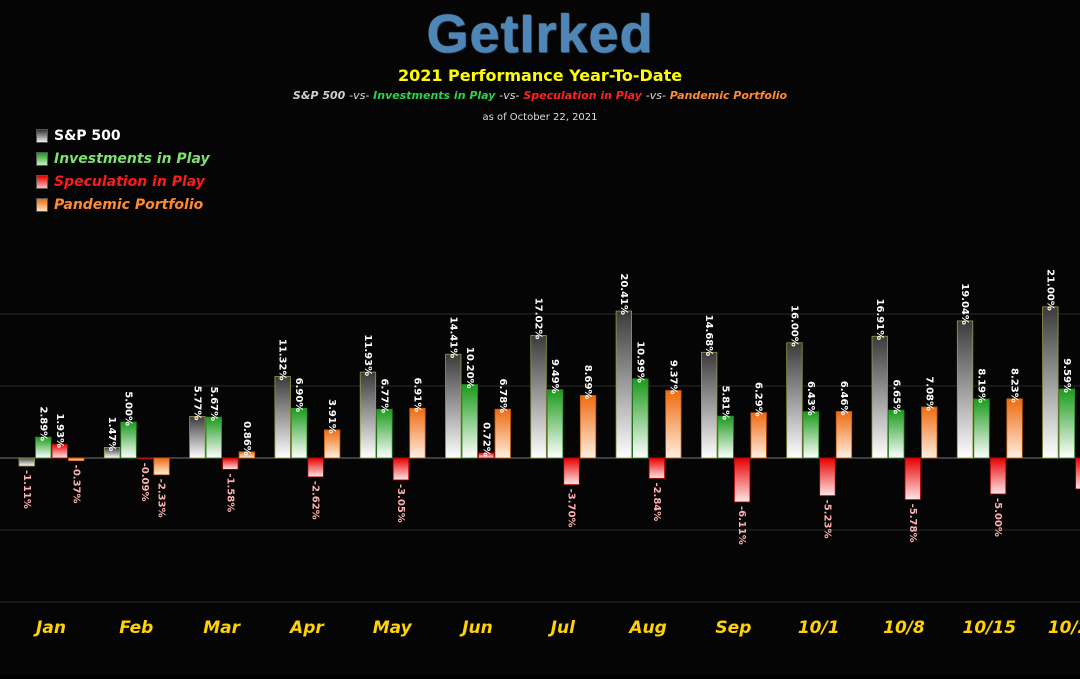 This screenshot has width=1080, height=679. Describe the element at coordinates (132, 158) in the screenshot. I see `legend-label-investments: Investments in Play` at that location.